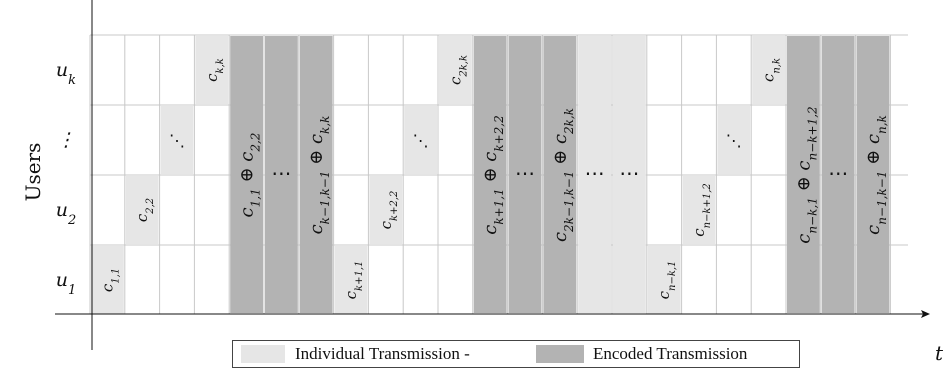  I want to click on user-labels: u1 u2 ⋮ uk, so click(66, 178).